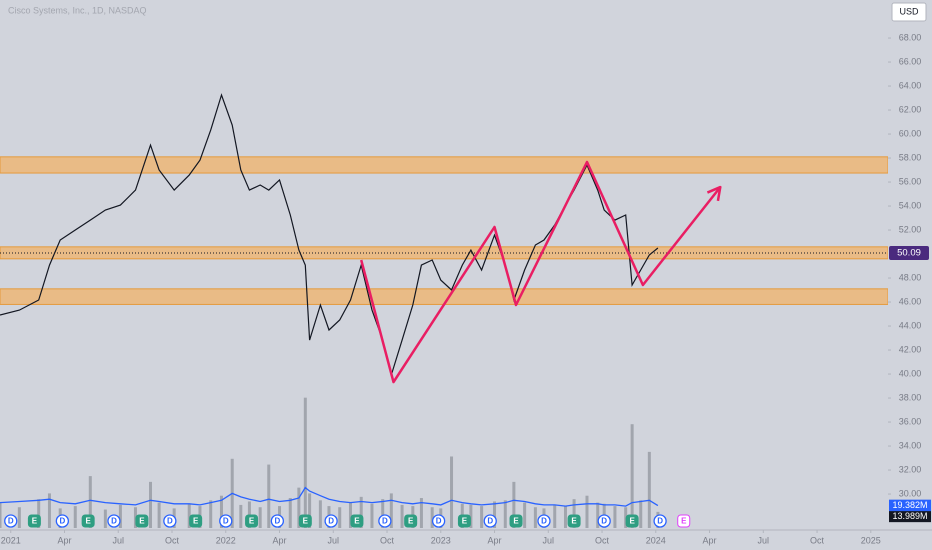 Image resolution: width=932 pixels, height=550 pixels. Describe the element at coordinates (910, 277) in the screenshot. I see `y-tick-label: 48.00` at that location.